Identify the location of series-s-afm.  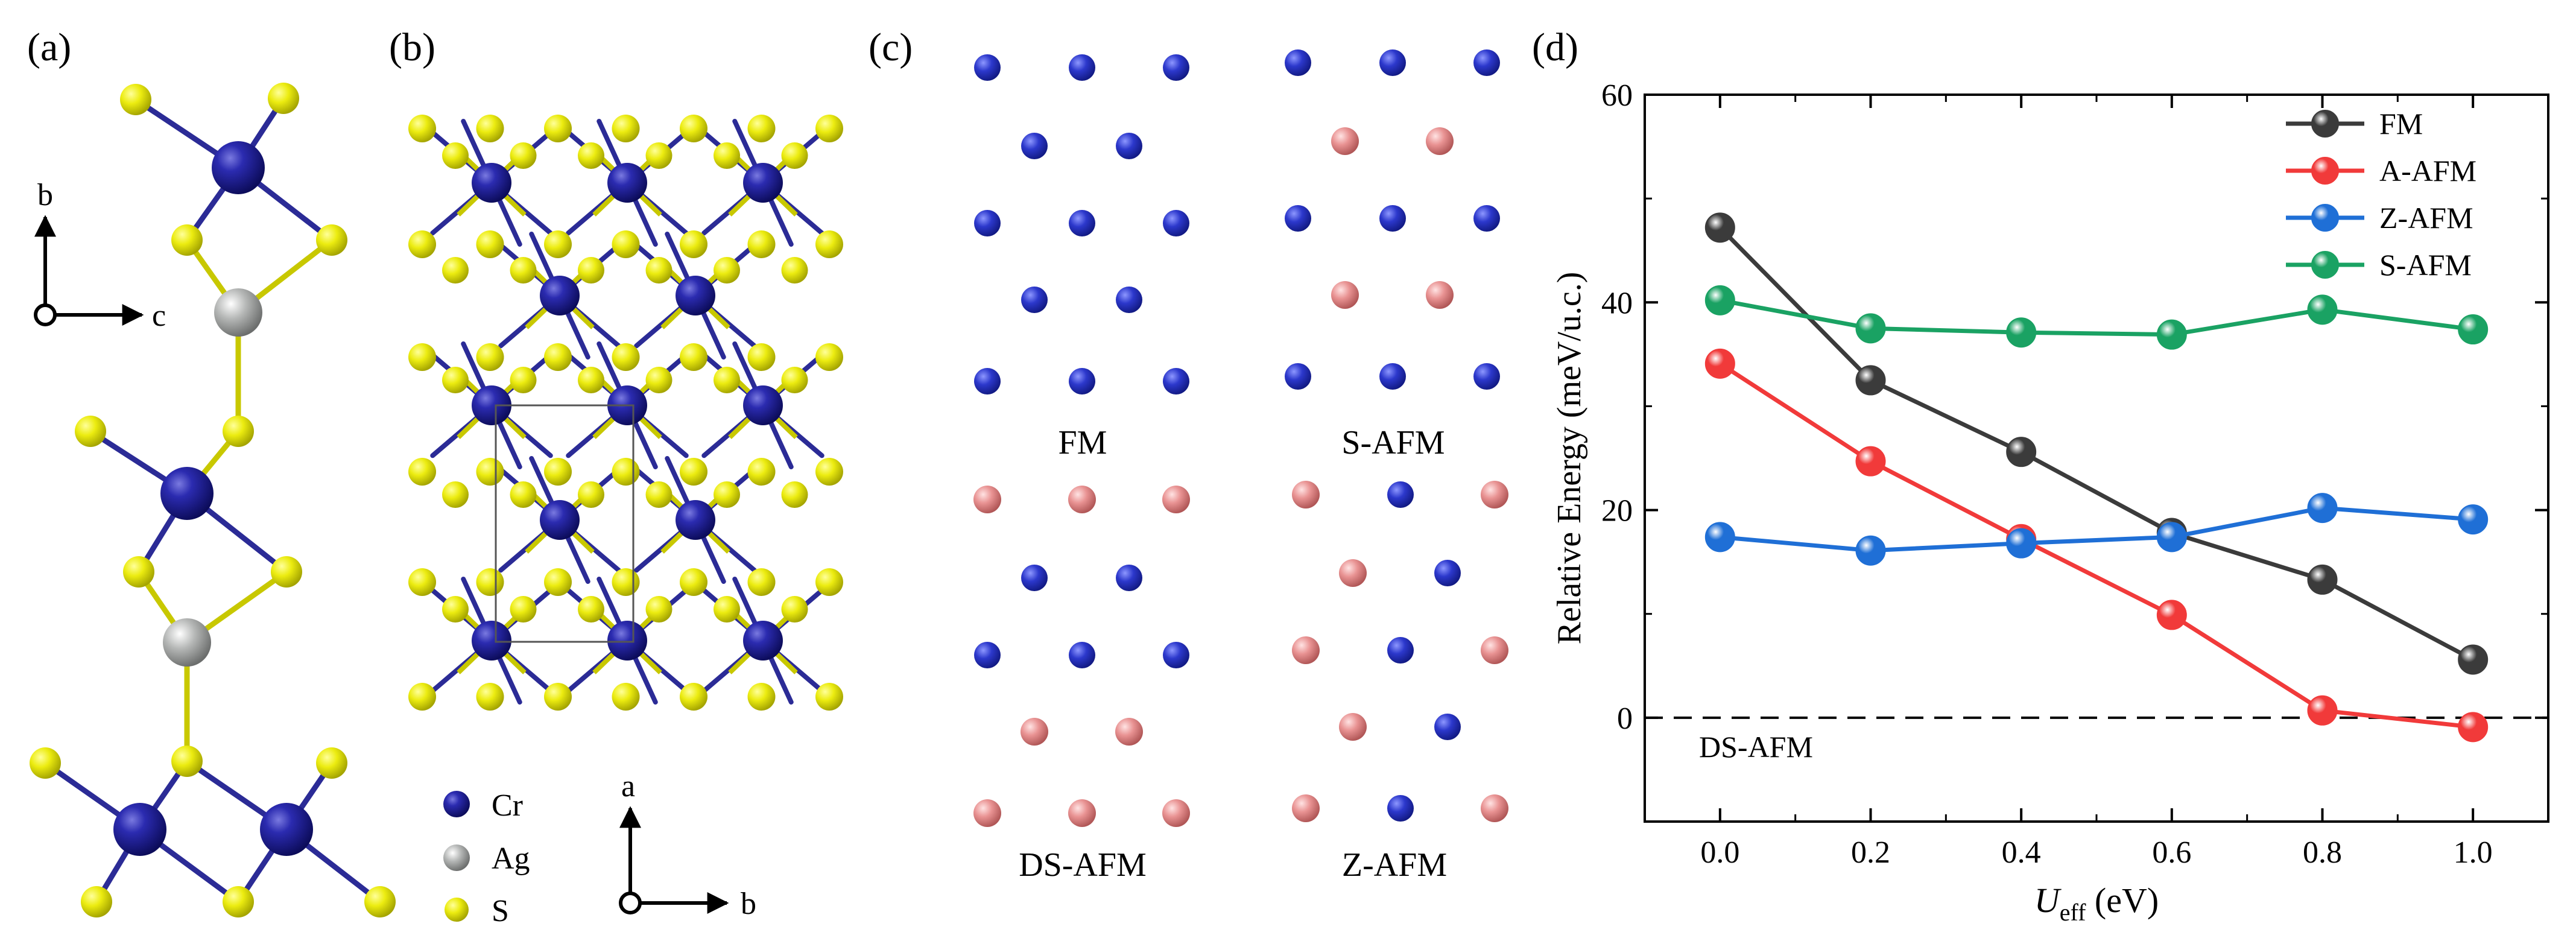
(2096, 317).